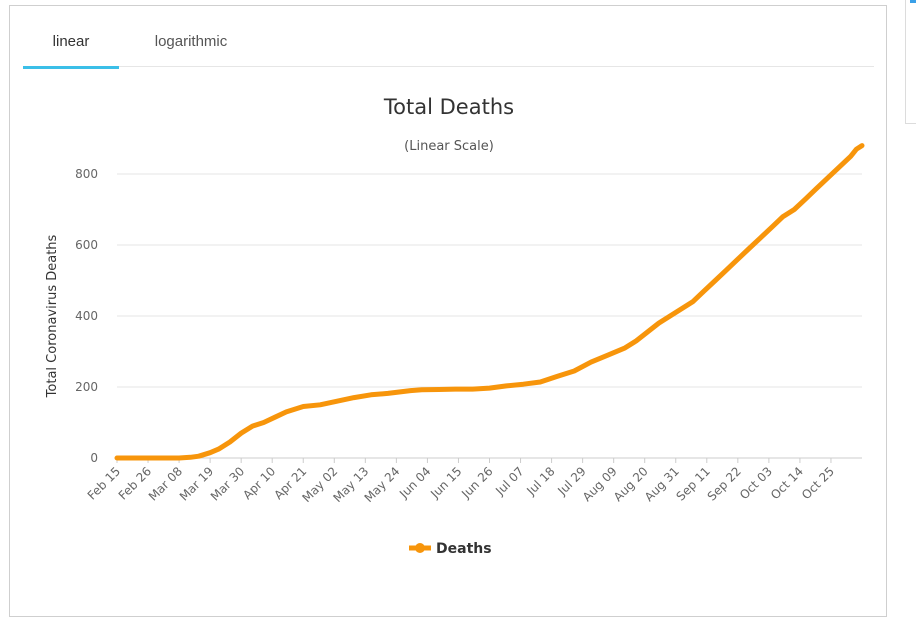  Describe the element at coordinates (71, 46) in the screenshot. I see `tab-linear: linear` at that location.